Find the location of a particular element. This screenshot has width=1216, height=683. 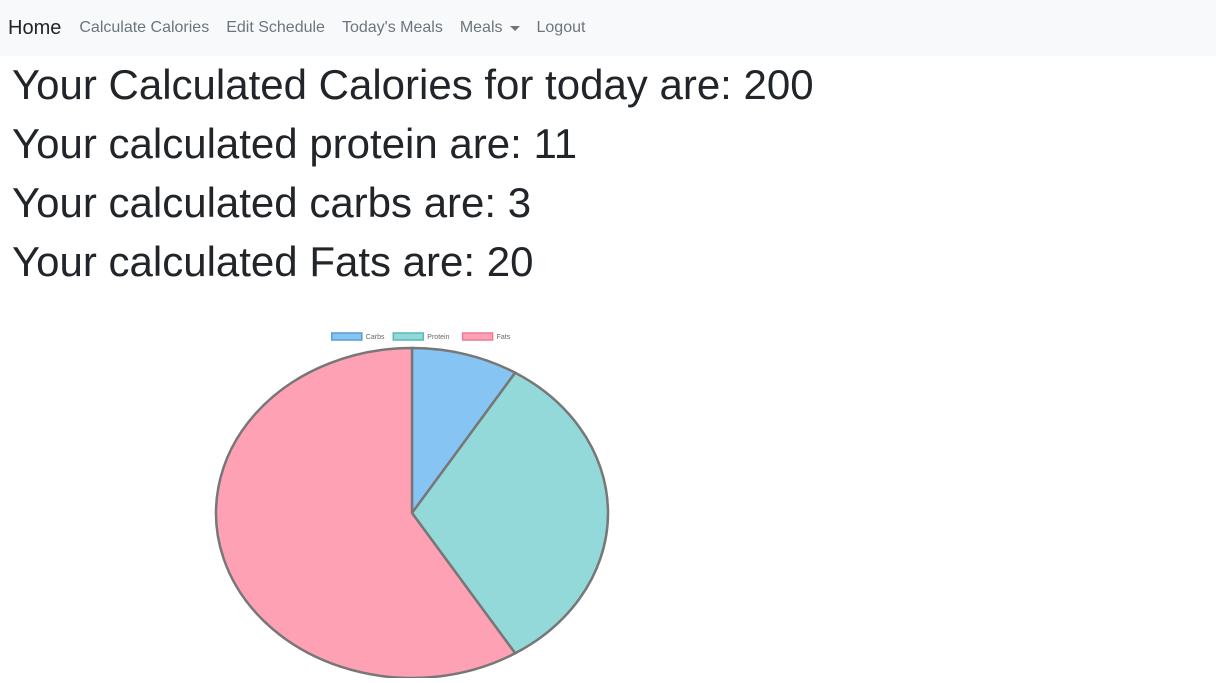

legend-label-fats: Fats is located at coordinates (504, 337).